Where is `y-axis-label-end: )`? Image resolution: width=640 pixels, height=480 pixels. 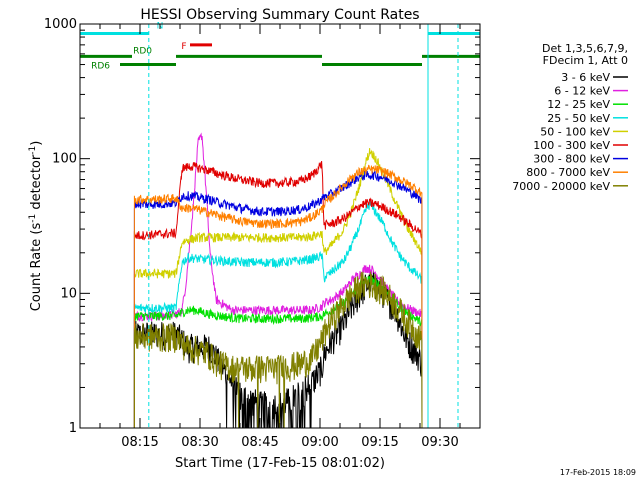 y-axis-label-end: ) is located at coordinates (36, 143).